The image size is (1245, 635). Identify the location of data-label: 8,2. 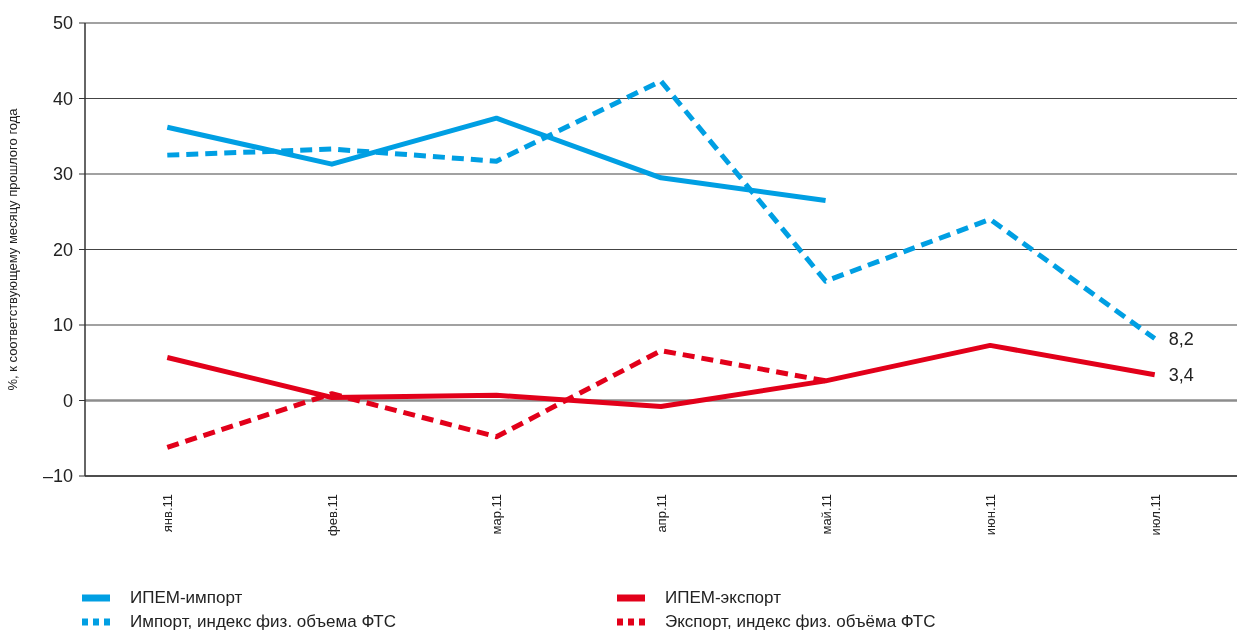
(1181, 338).